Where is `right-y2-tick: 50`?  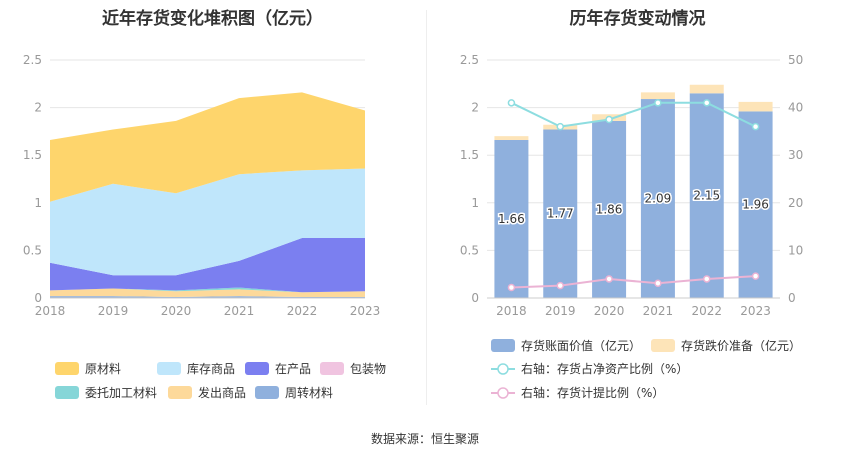 right-y2-tick: 50 is located at coordinates (795, 60).